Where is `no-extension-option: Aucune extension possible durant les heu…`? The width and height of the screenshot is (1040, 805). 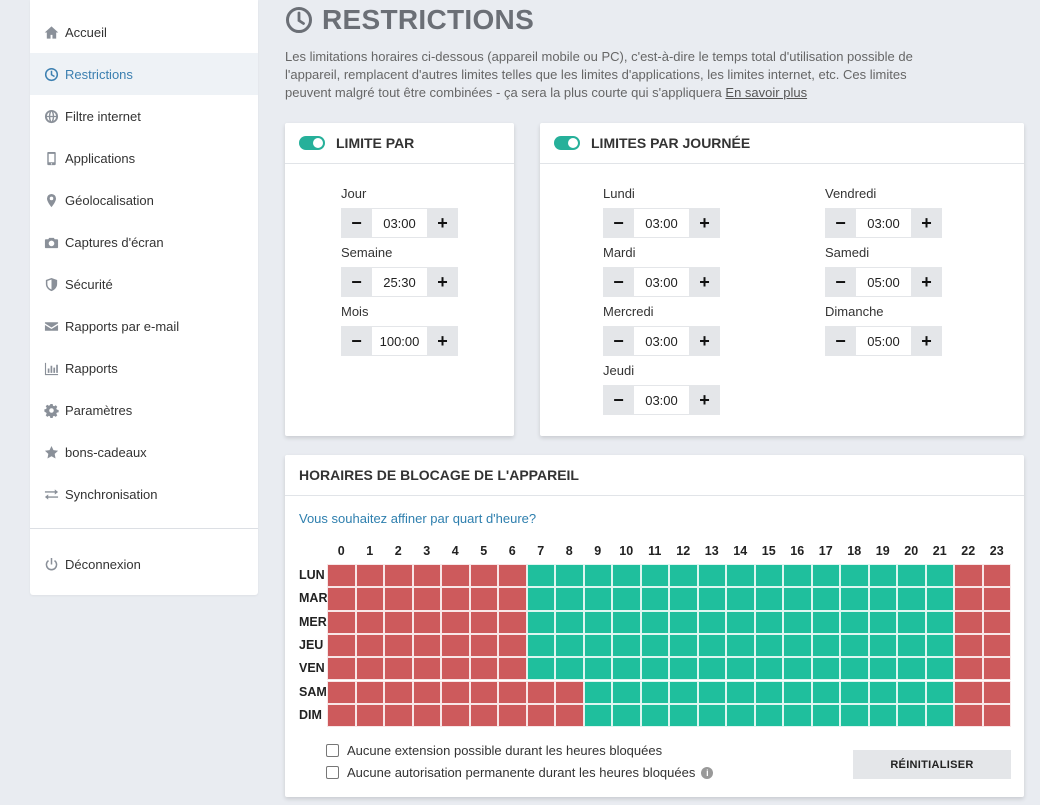
no-extension-option: Aucune extension possible durant les heu… is located at coordinates (494, 750).